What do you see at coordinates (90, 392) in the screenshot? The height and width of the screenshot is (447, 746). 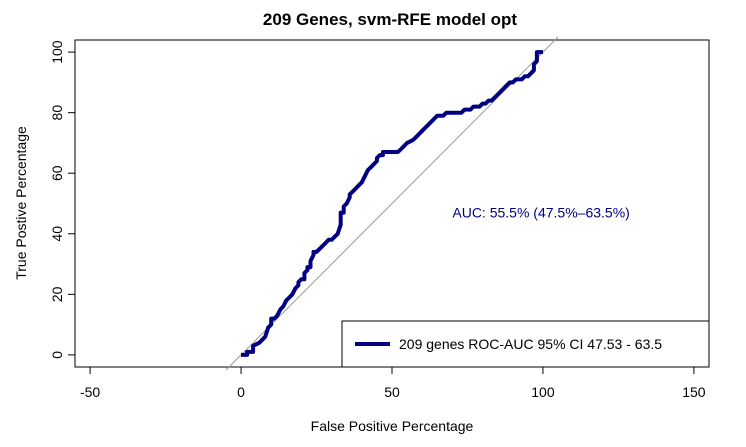 I see `x-tick-label: -50` at bounding box center [90, 392].